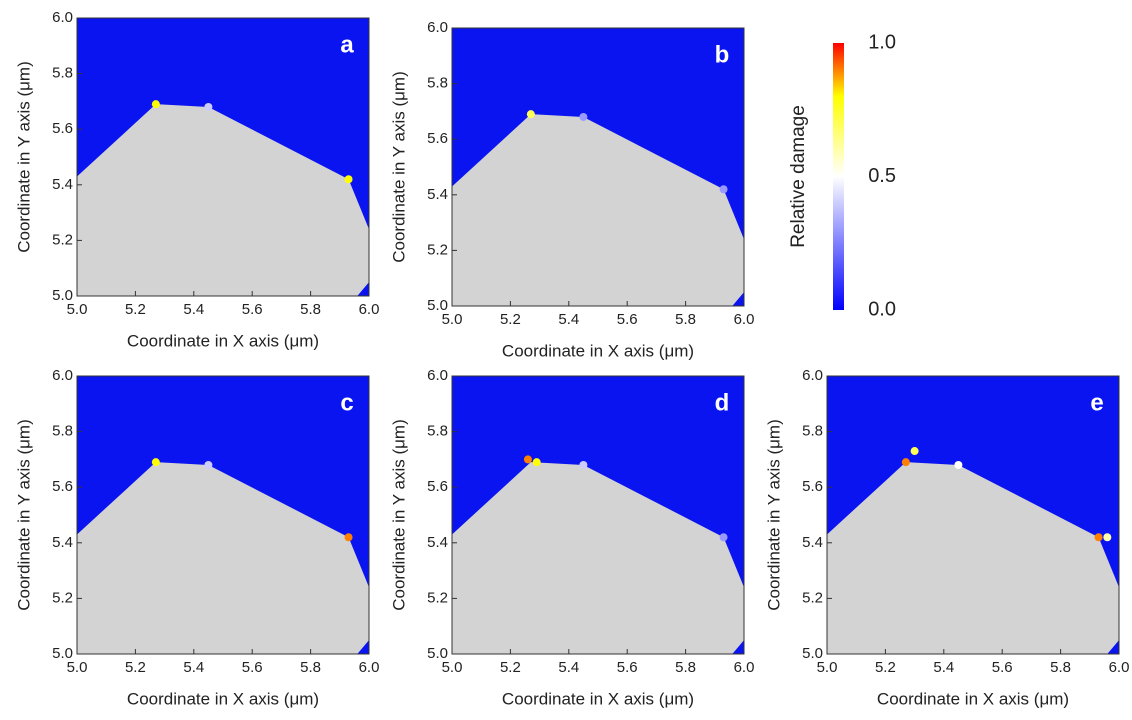 This screenshot has width=1132, height=720. Describe the element at coordinates (882, 42) in the screenshot. I see `colorbar-tick-label: 1.0` at that location.